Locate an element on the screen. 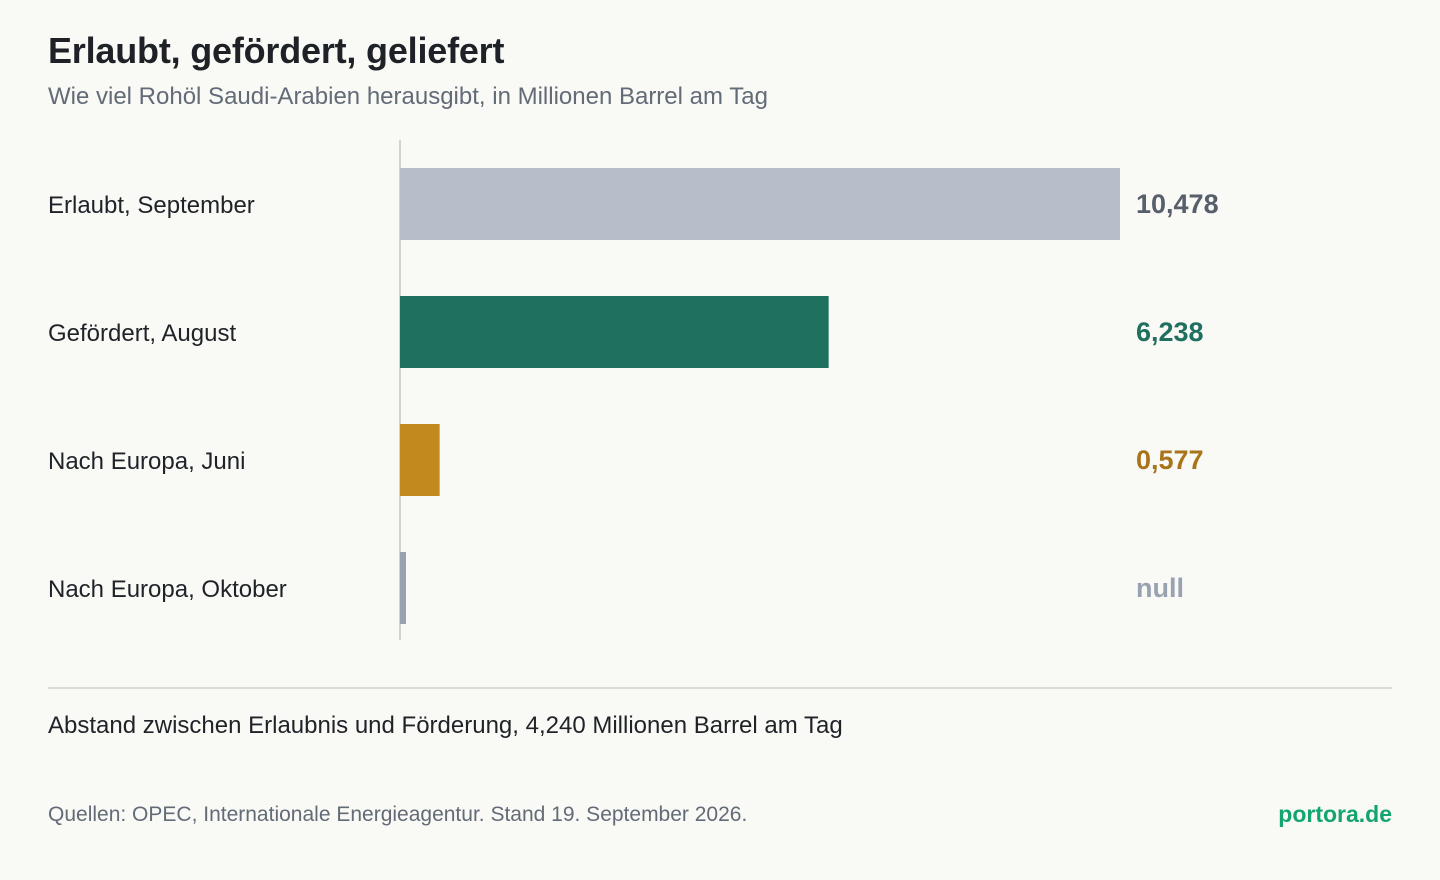  divider is located at coordinates (720, 688).